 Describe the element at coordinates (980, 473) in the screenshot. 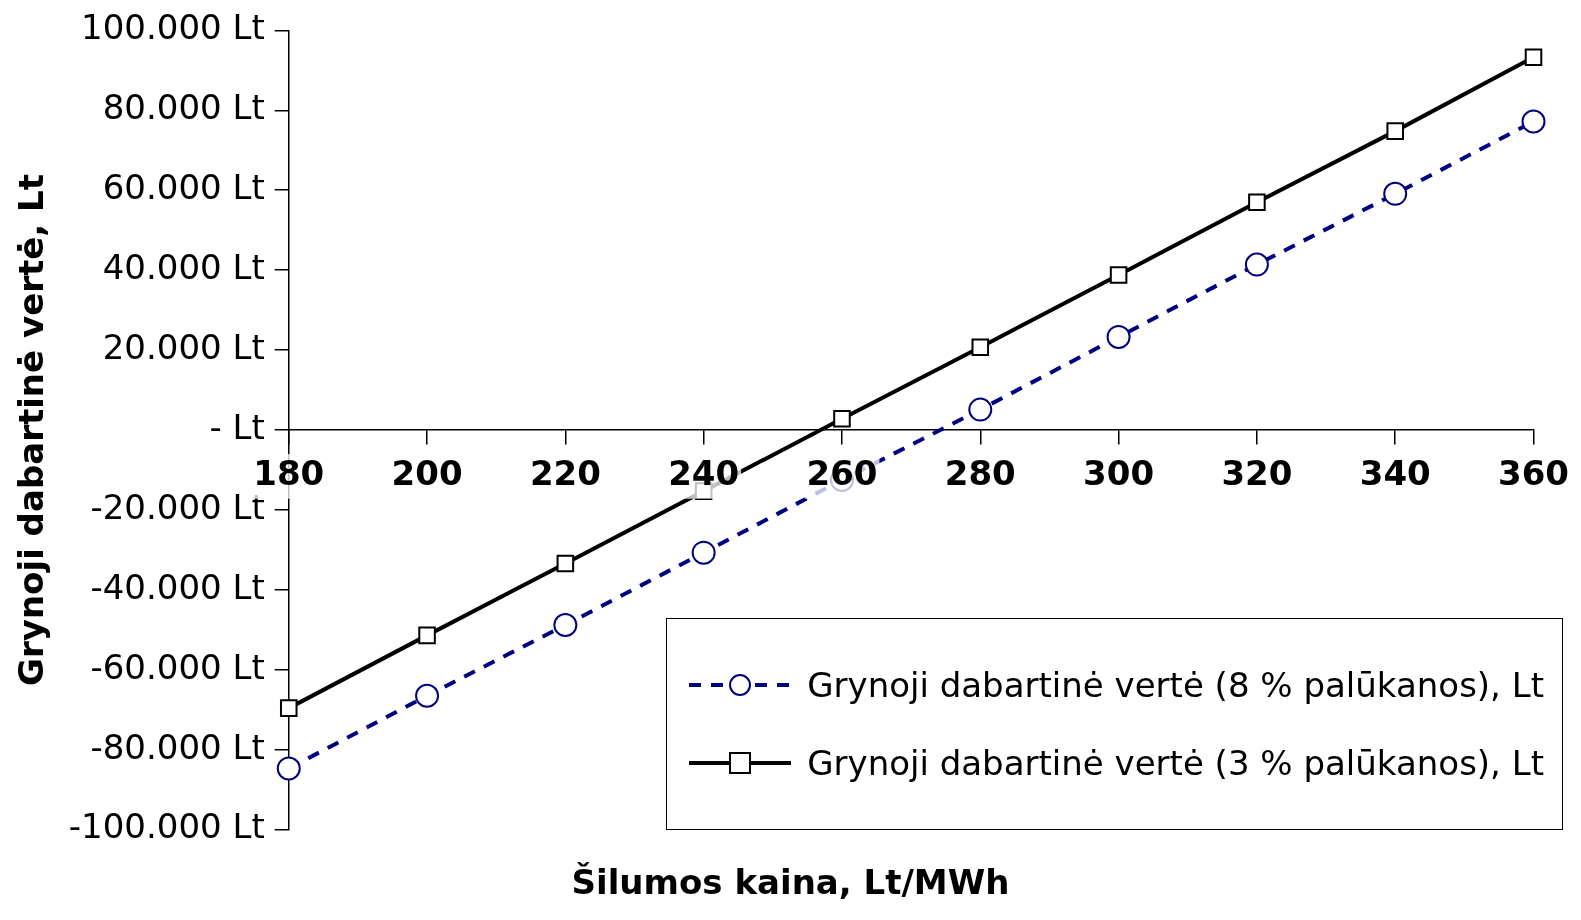

I see `x-tick-label: 280` at that location.